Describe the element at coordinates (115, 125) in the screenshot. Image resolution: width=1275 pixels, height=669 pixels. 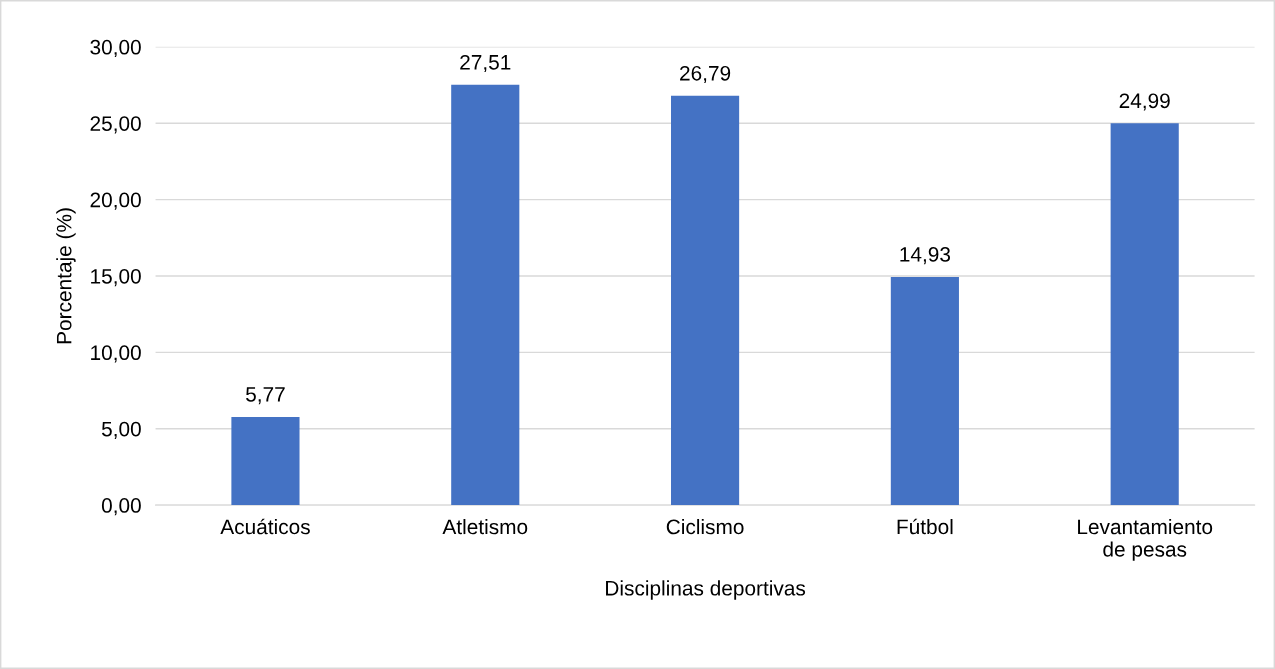
I see `y-tick-label: 25,00` at that location.